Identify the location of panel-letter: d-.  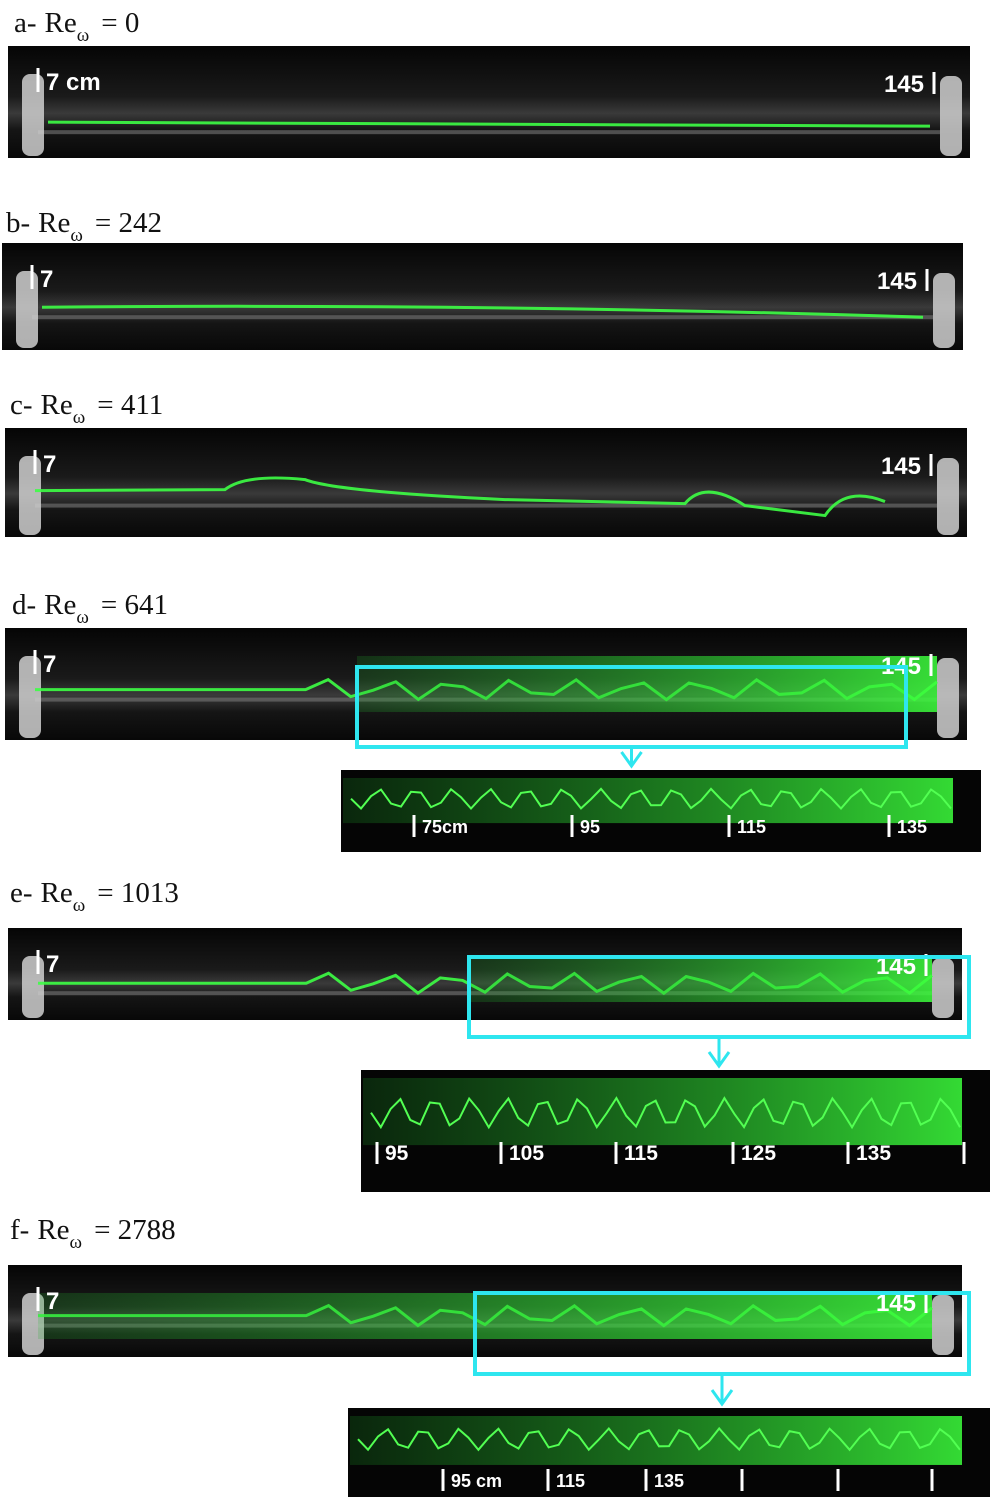
(24, 605).